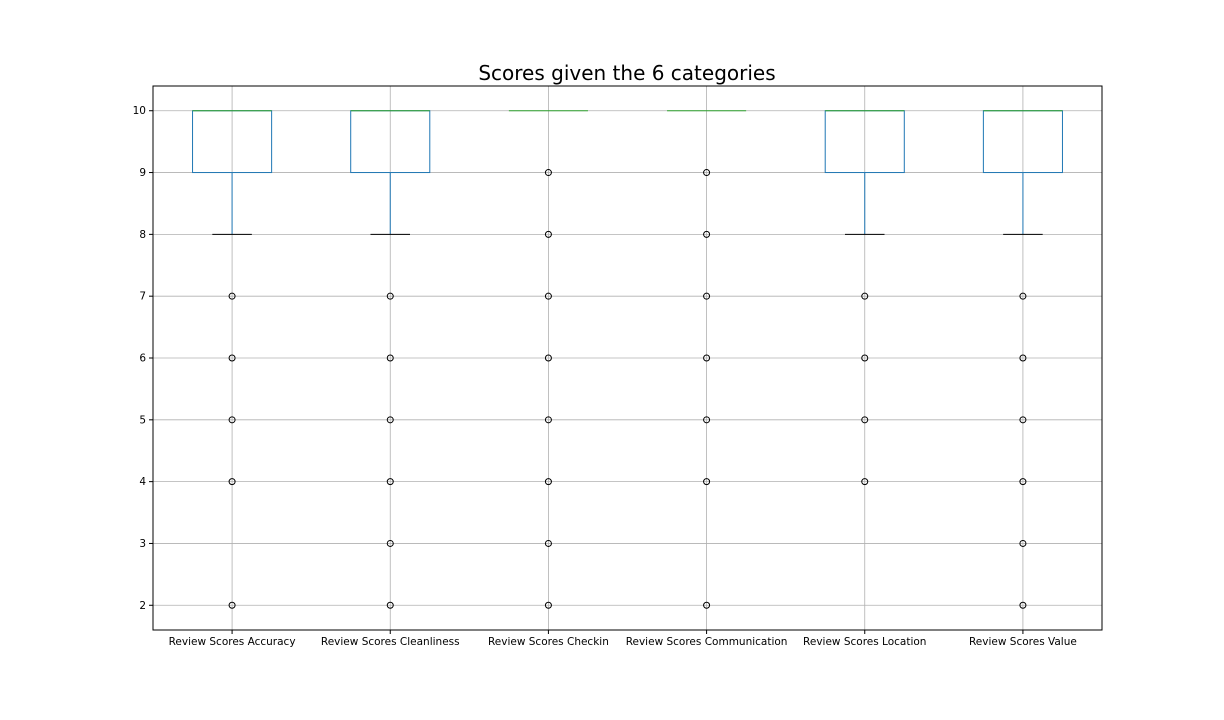 The image size is (1224, 720). Describe the element at coordinates (142, 359) in the screenshot. I see `y-tick-label: 6` at that location.